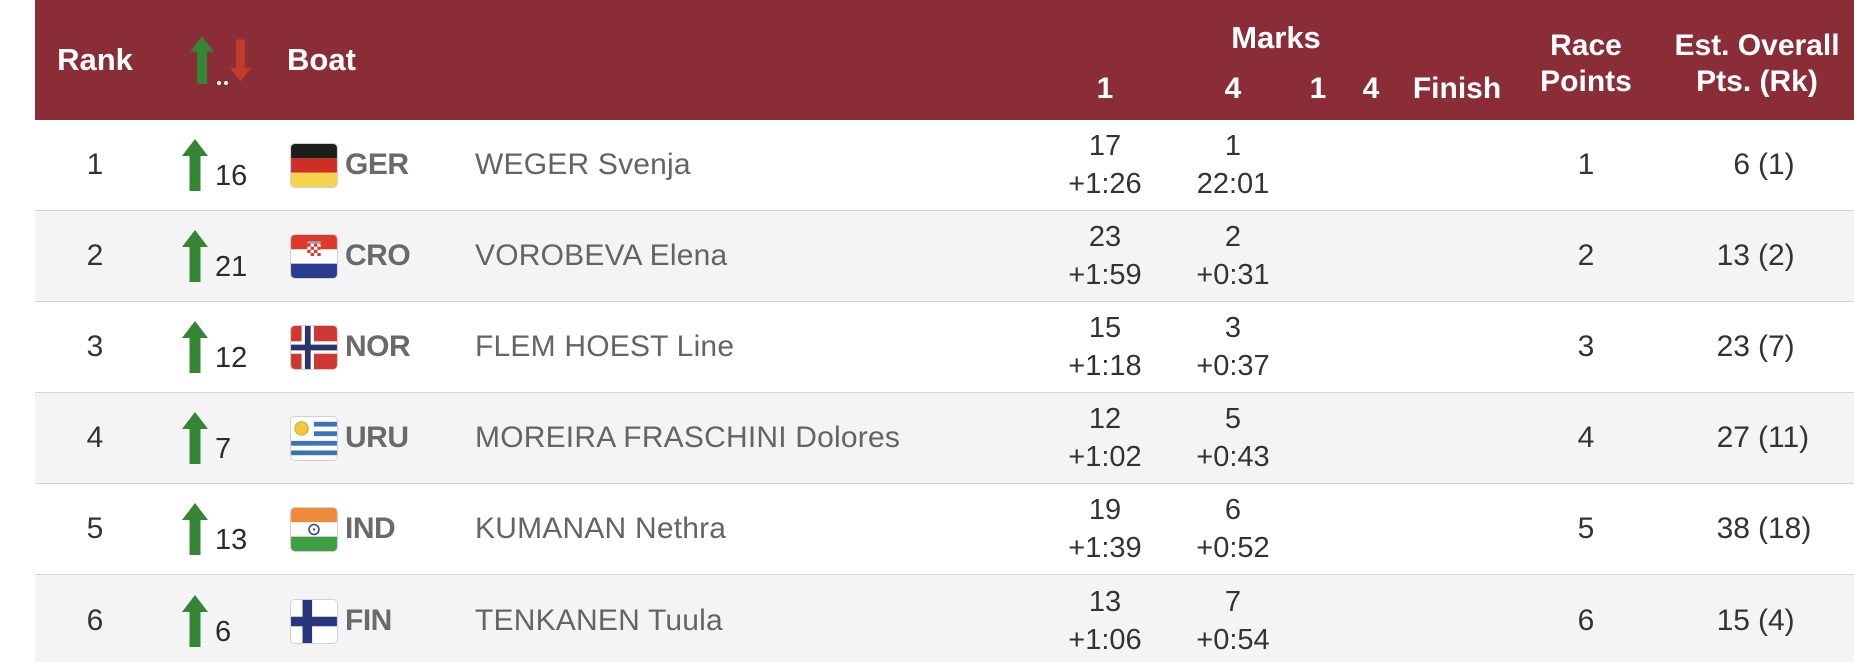  I want to click on flag-uruguay-icon, so click(314, 438).